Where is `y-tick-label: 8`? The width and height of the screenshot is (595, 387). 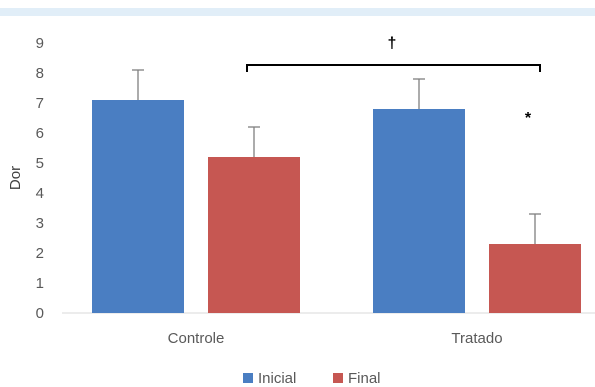 y-tick-label: 8 is located at coordinates (40, 73).